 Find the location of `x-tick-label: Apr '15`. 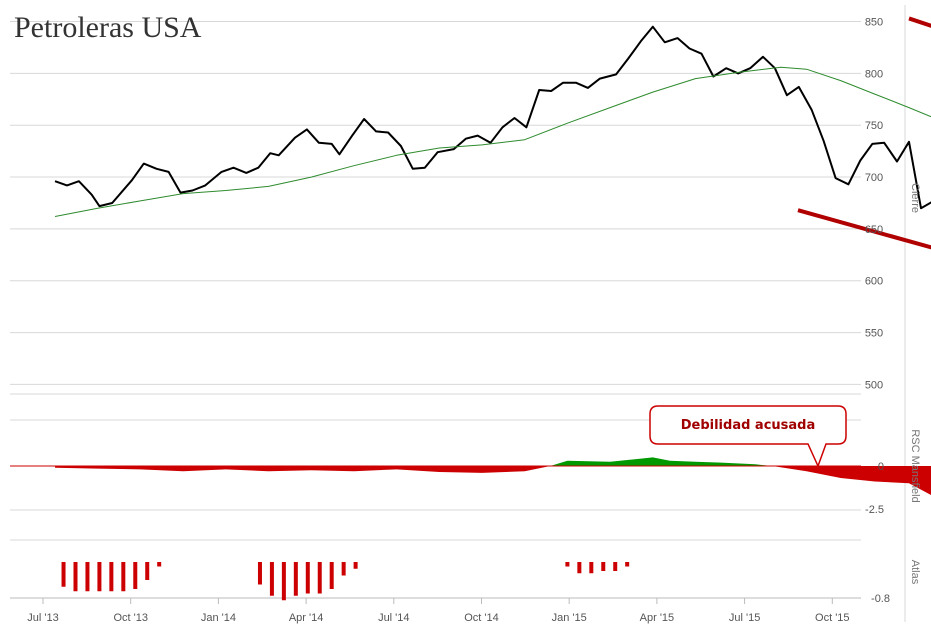

x-tick-label: Apr '15 is located at coordinates (657, 618).